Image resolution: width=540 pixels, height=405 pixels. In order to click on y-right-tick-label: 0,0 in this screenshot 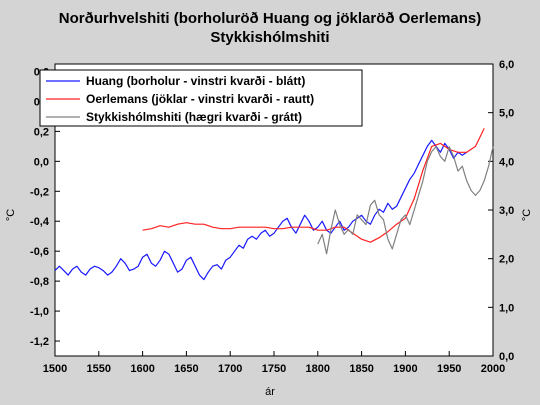, I will do `click(506, 357)`.